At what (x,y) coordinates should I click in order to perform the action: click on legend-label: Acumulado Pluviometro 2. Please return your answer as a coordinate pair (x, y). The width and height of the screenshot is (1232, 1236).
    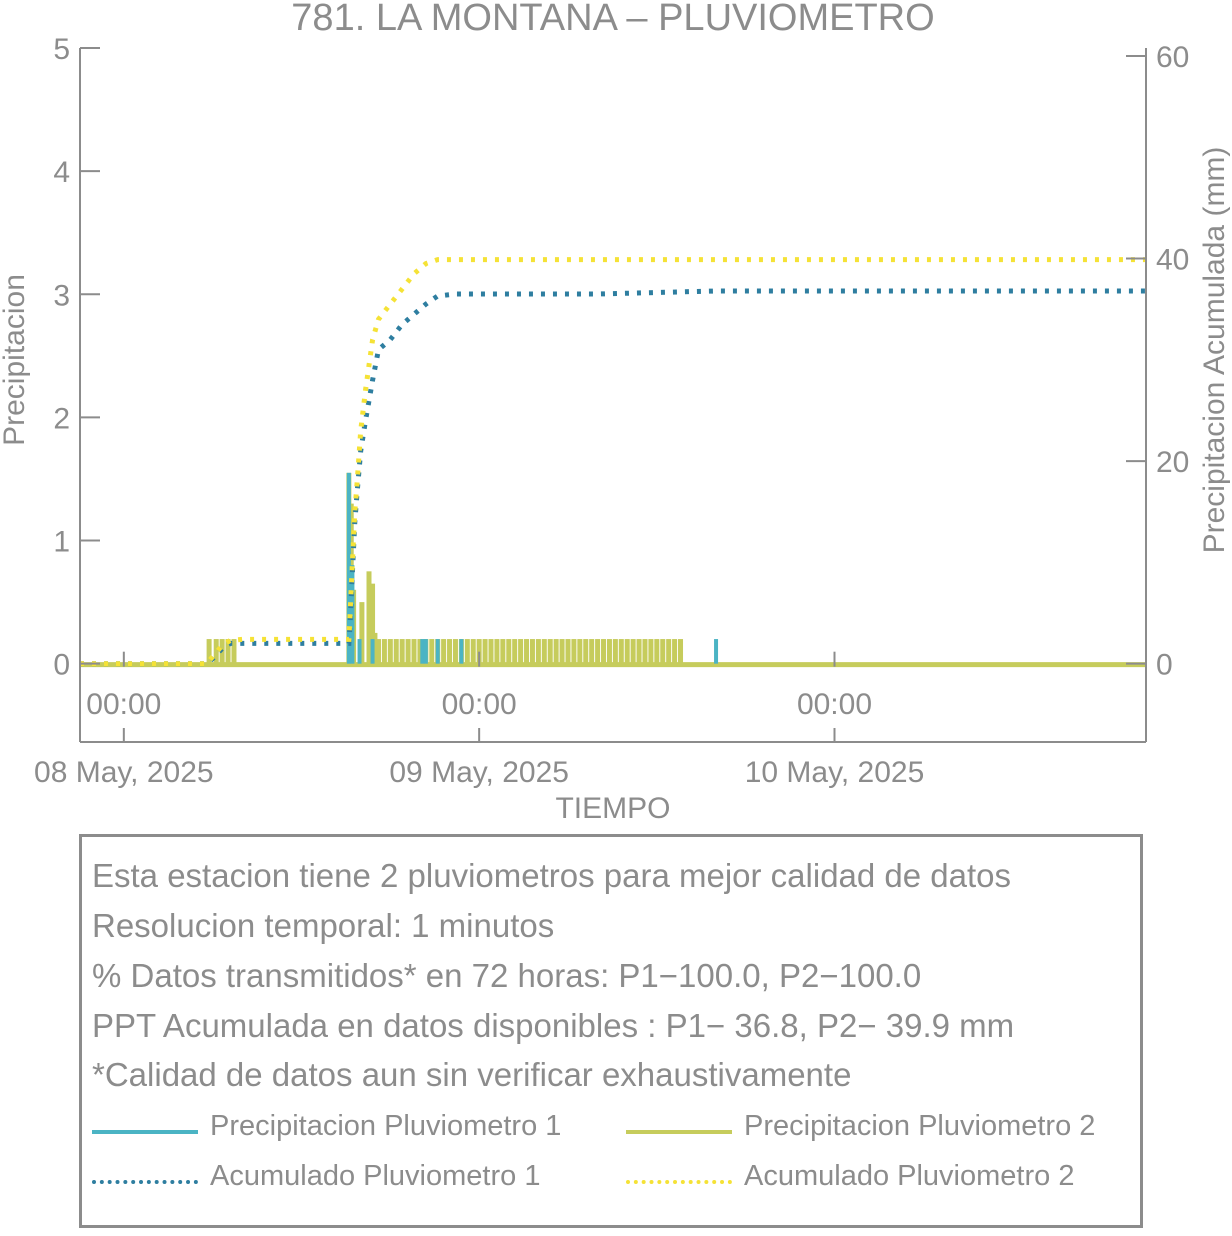
    Looking at the image, I should click on (909, 1176).